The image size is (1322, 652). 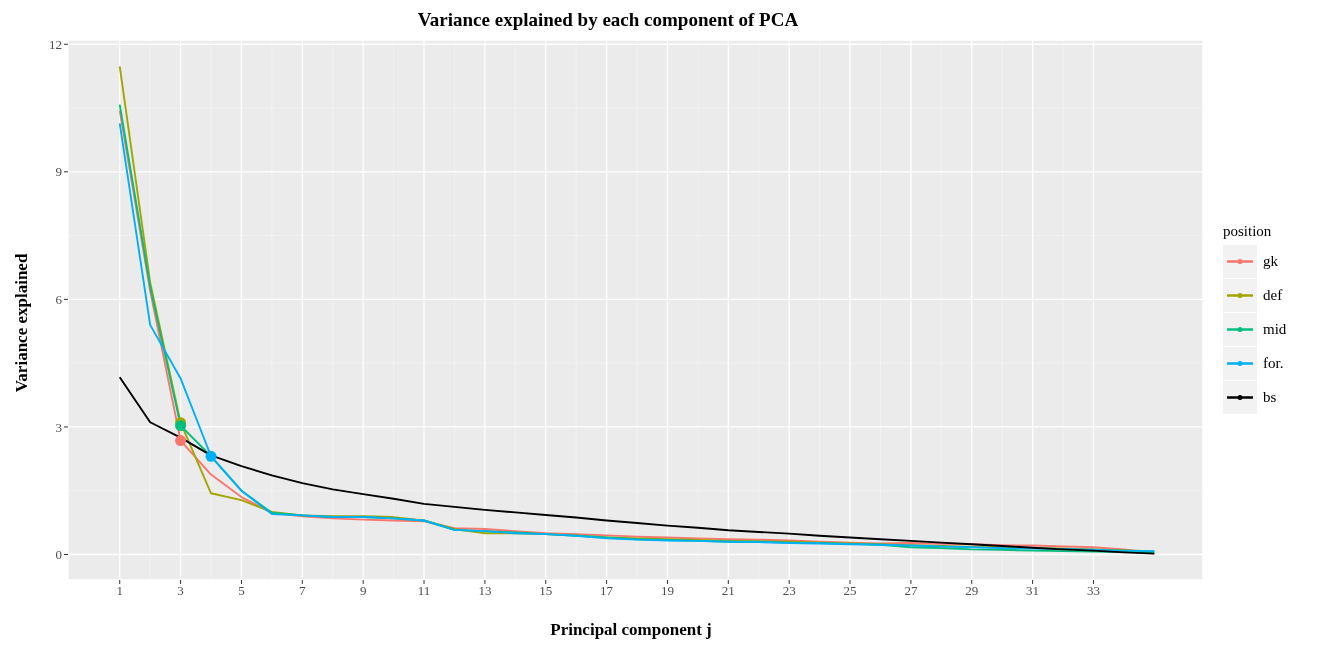 What do you see at coordinates (58, 427) in the screenshot?
I see `y-tick-label: 3` at bounding box center [58, 427].